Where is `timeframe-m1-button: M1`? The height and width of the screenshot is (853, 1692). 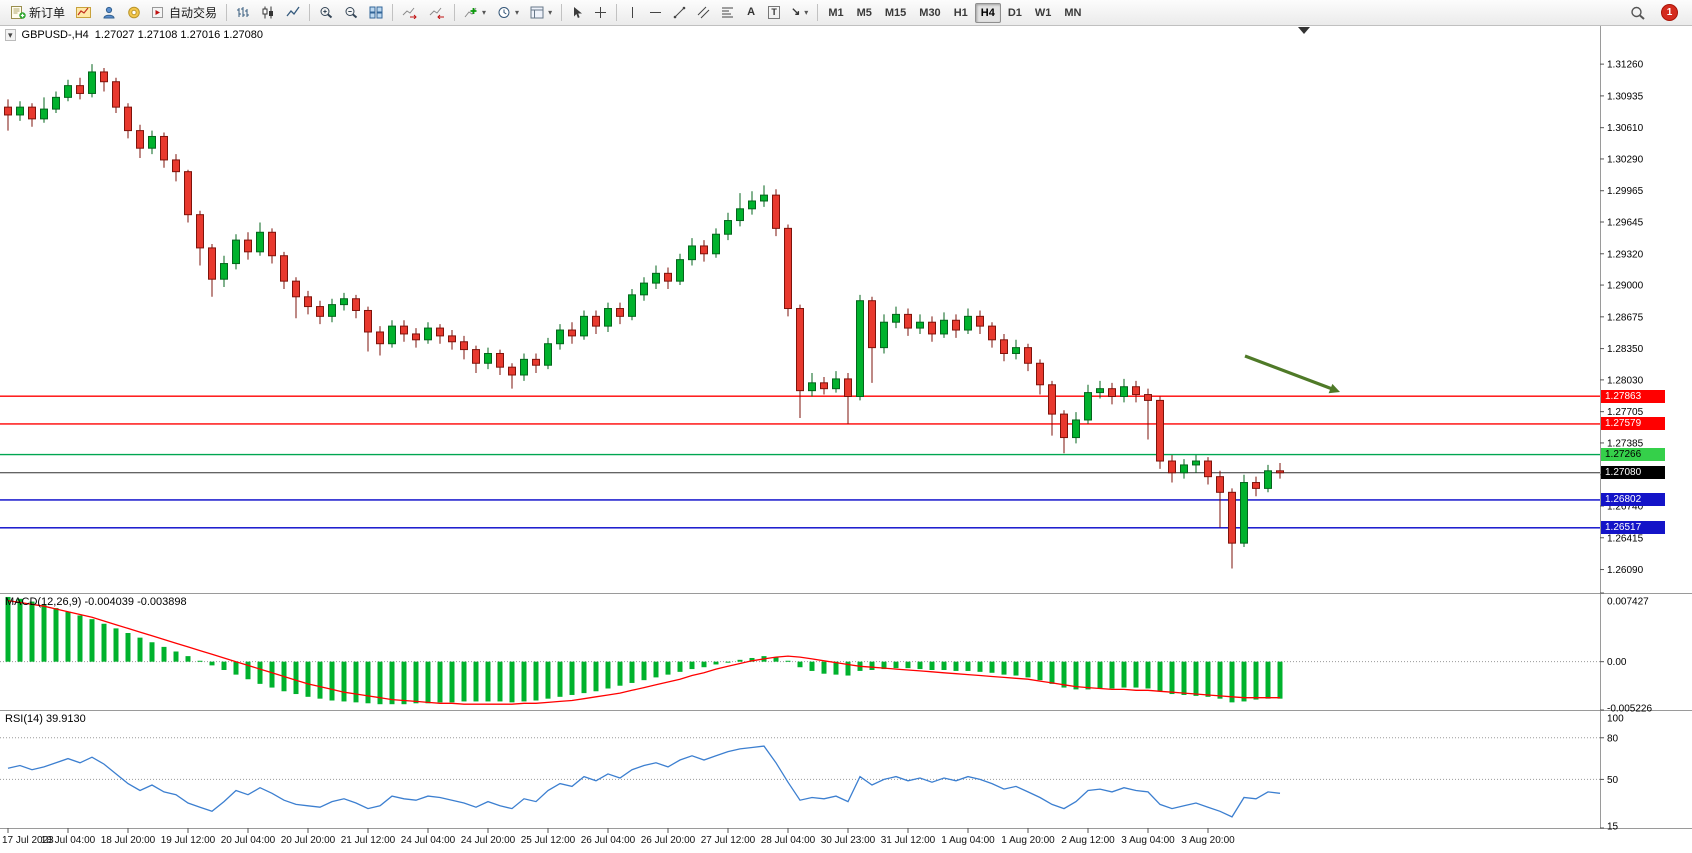
timeframe-m1-button: M1 is located at coordinates (835, 13).